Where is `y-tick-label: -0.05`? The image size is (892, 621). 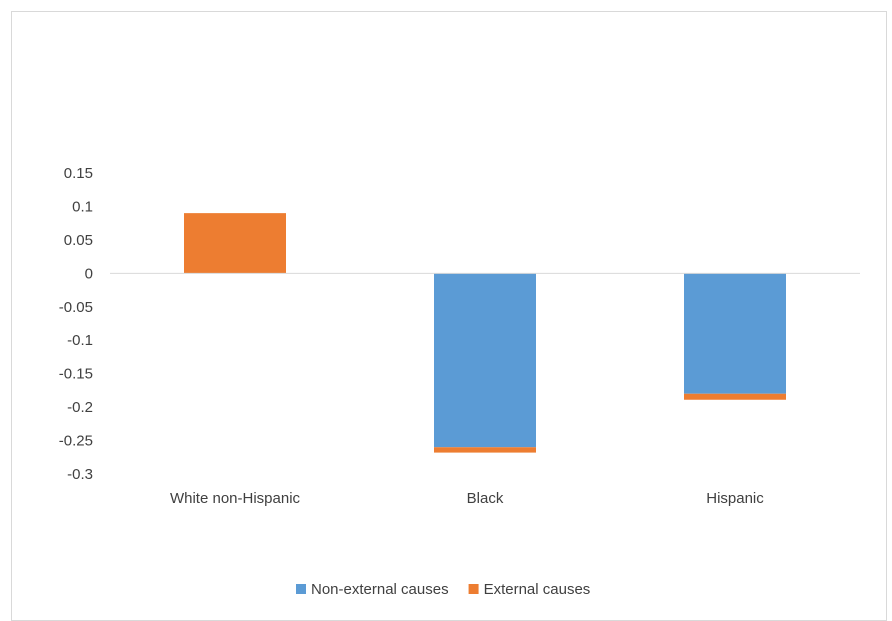
y-tick-label: -0.05 is located at coordinates (76, 307).